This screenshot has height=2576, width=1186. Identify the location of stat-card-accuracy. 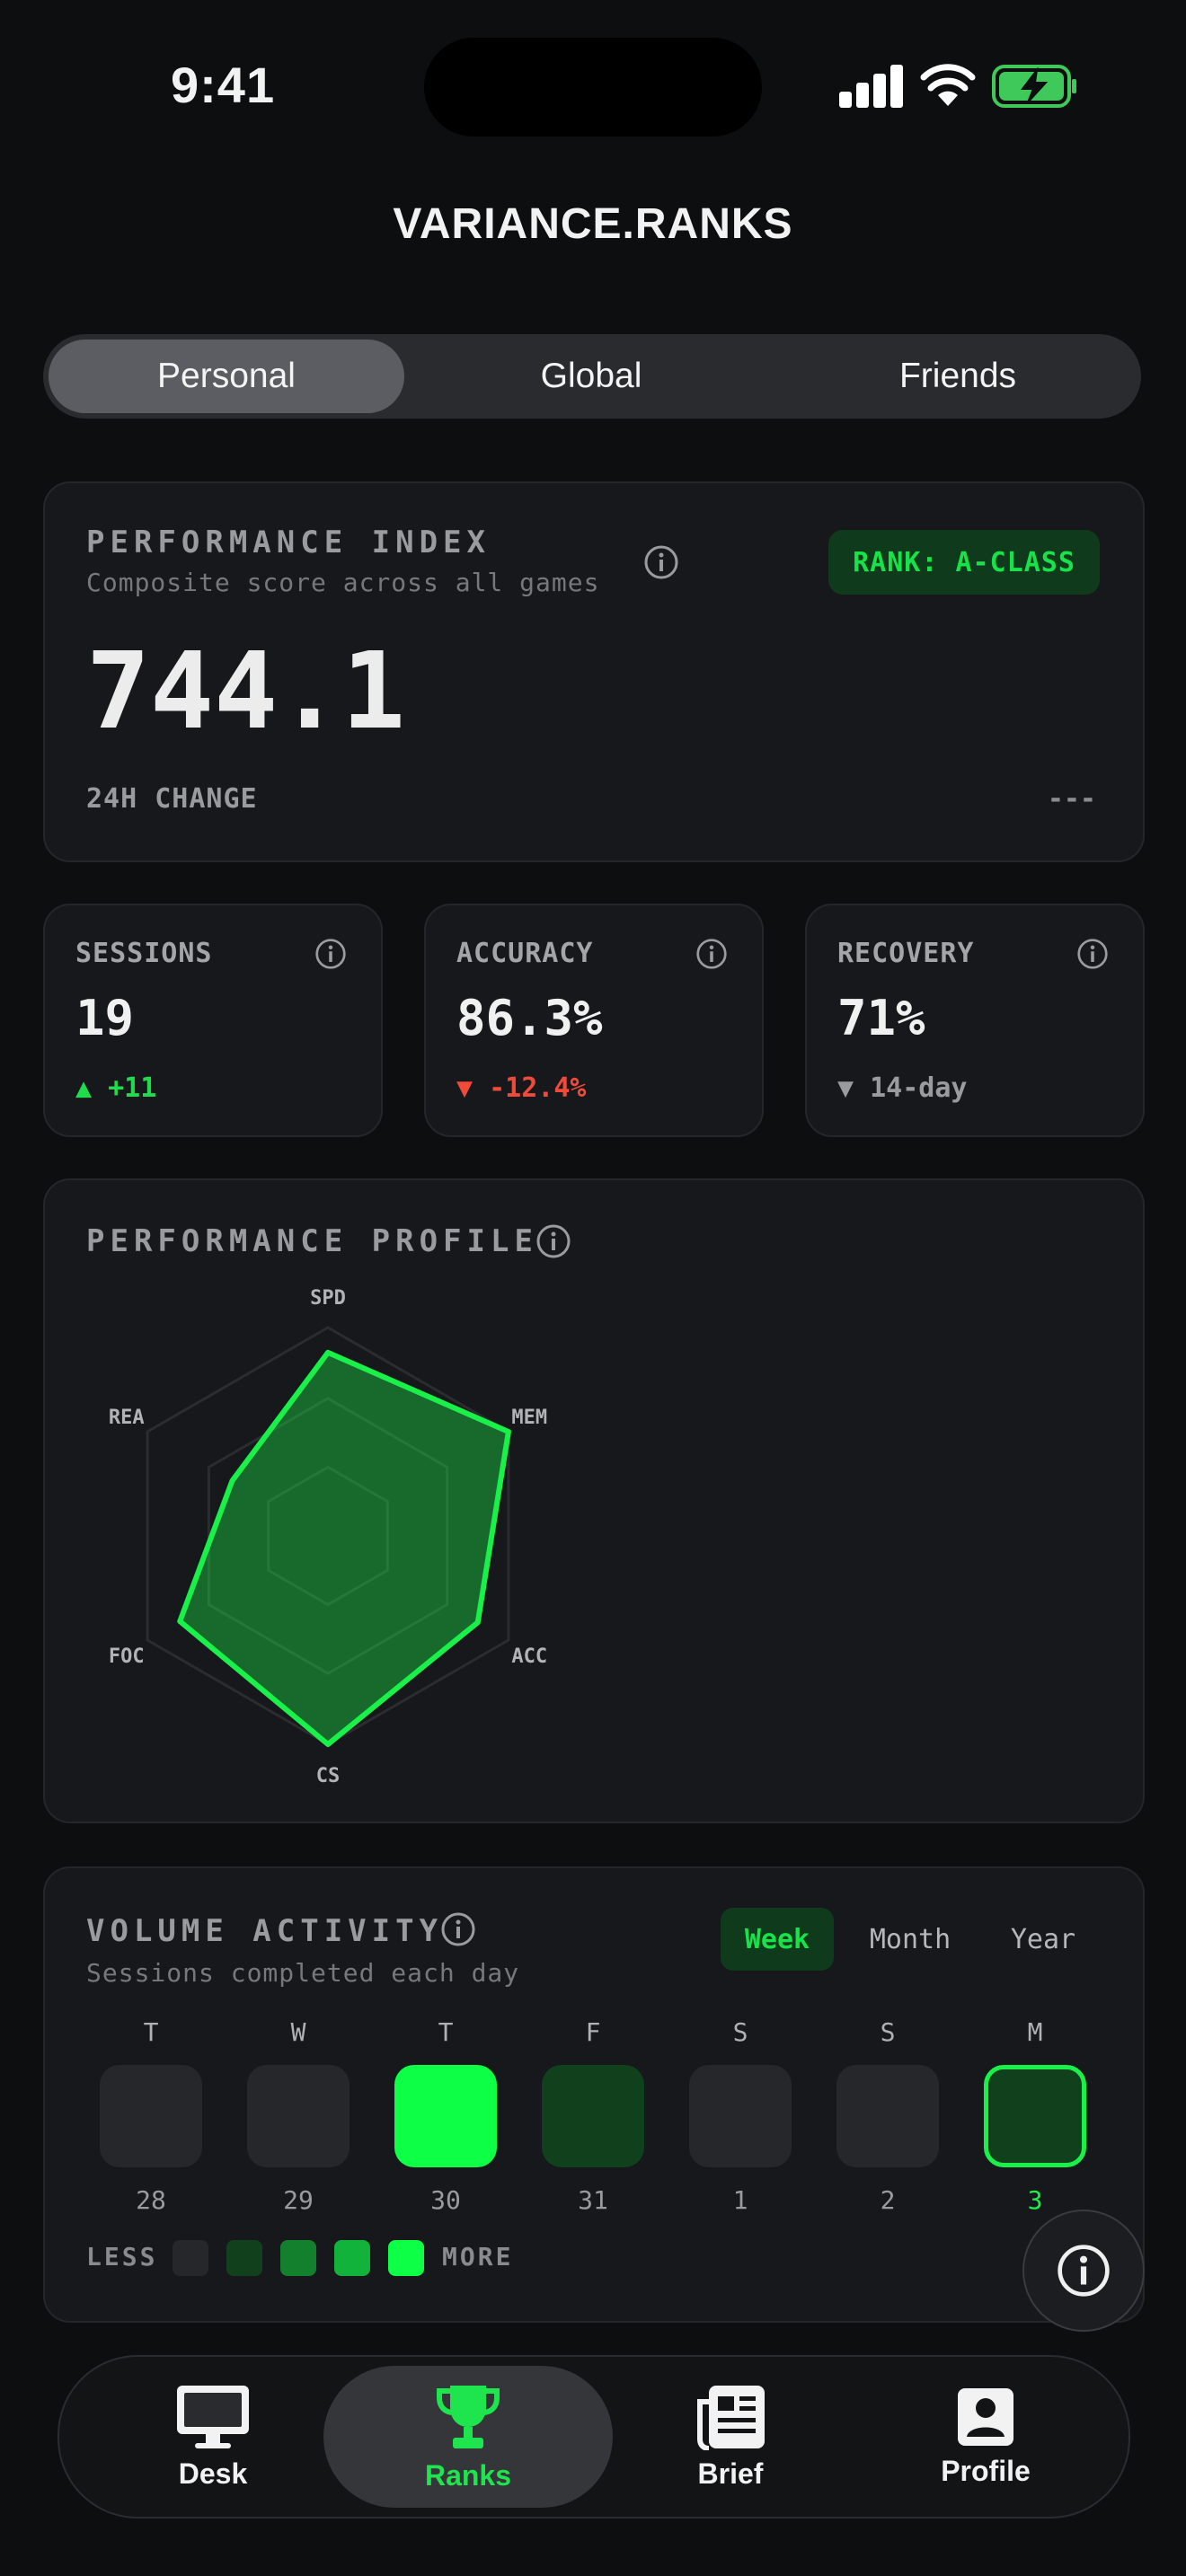
(594, 1020).